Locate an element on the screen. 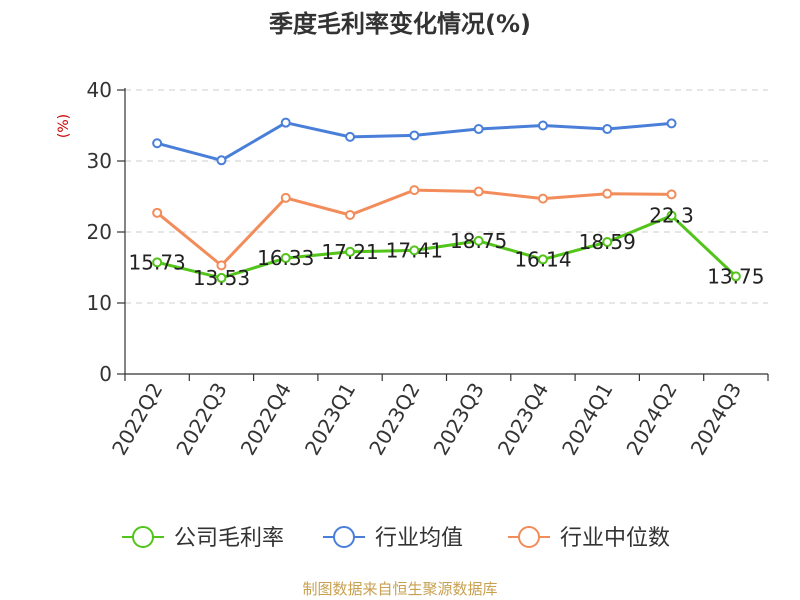 This screenshot has width=800, height=600. data-label: 17.41 is located at coordinates (414, 250).